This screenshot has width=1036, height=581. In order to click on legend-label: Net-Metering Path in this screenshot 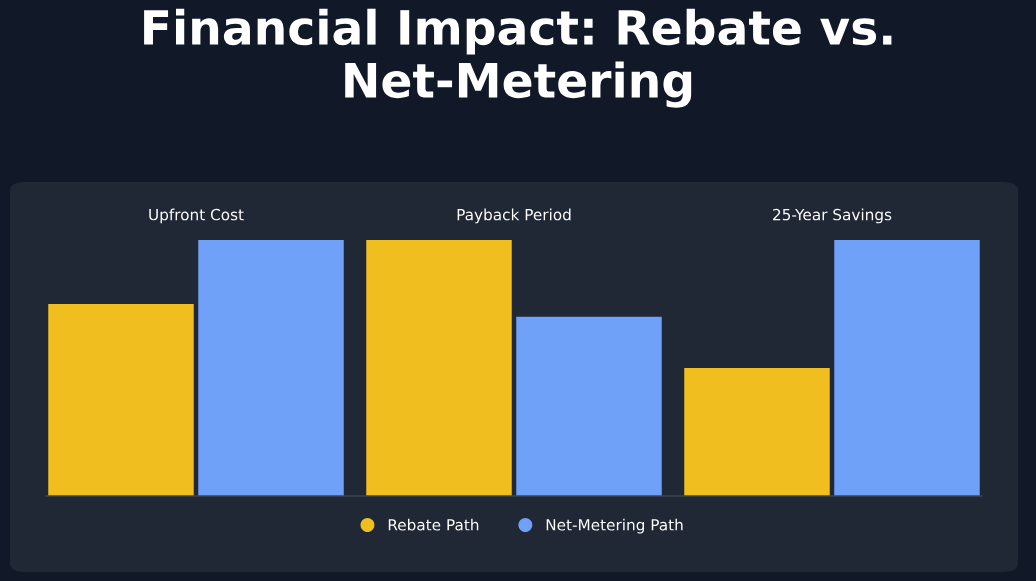, I will do `click(614, 526)`.